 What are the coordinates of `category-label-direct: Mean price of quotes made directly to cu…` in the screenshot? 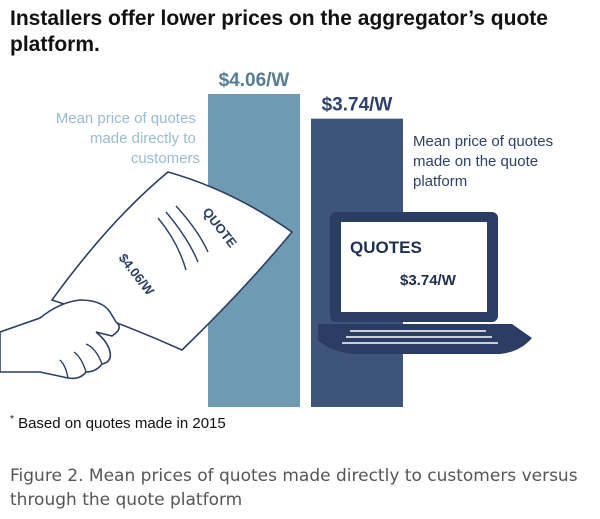 It's located at (128, 138).